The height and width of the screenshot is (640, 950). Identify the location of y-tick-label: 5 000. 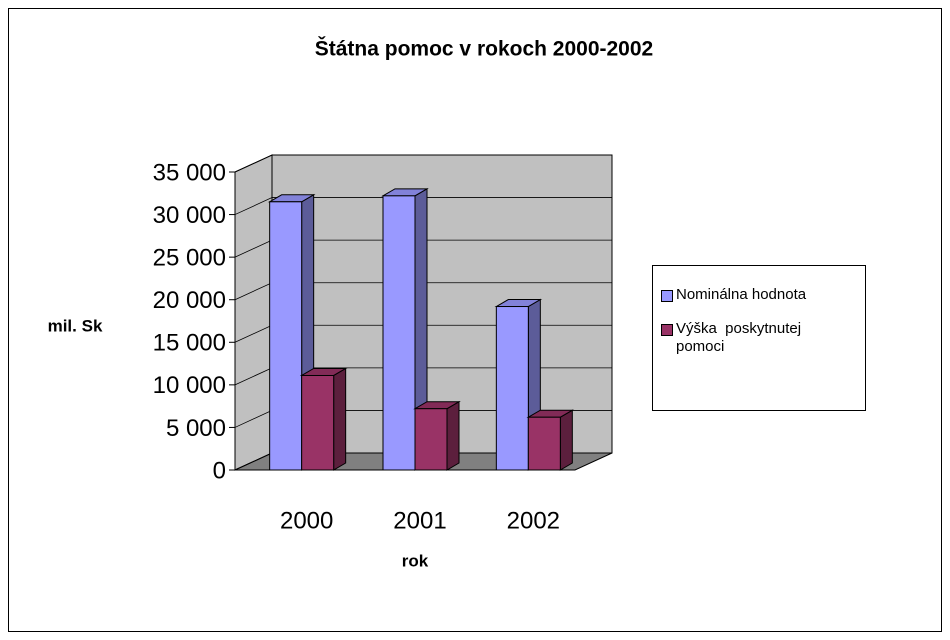
(196, 428).